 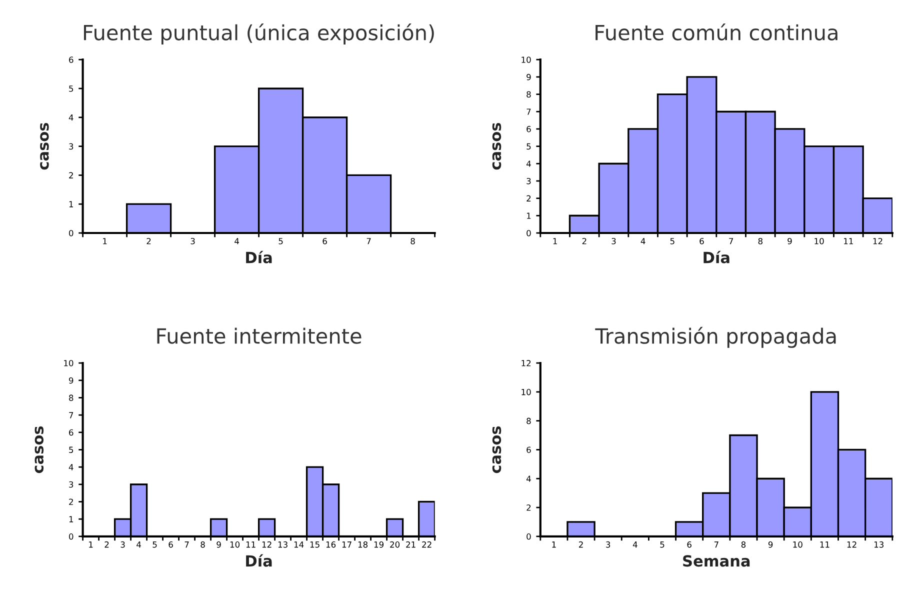 What do you see at coordinates (427, 544) in the screenshot?
I see `x-tick-label: 22` at bounding box center [427, 544].